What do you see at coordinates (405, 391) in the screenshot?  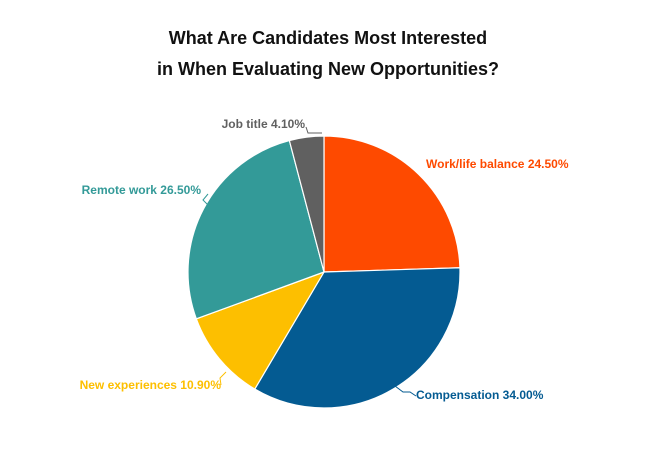 I see `leader-line-compensation` at bounding box center [405, 391].